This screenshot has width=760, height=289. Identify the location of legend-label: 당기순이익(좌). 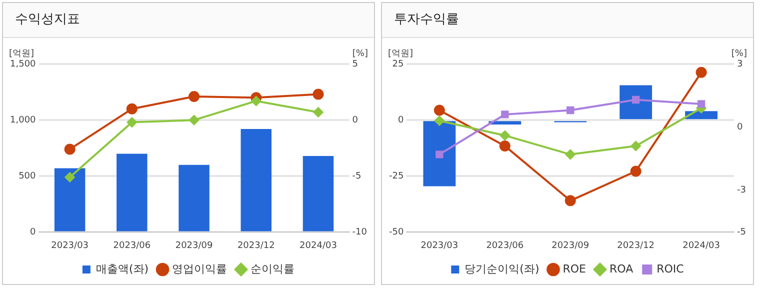
(502, 269).